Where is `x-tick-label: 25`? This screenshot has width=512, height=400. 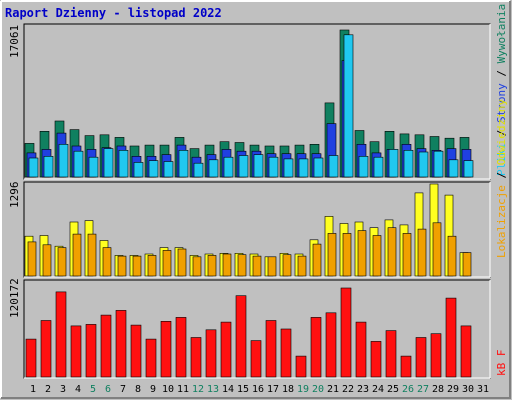 x-tick-label: 25 is located at coordinates (393, 389).